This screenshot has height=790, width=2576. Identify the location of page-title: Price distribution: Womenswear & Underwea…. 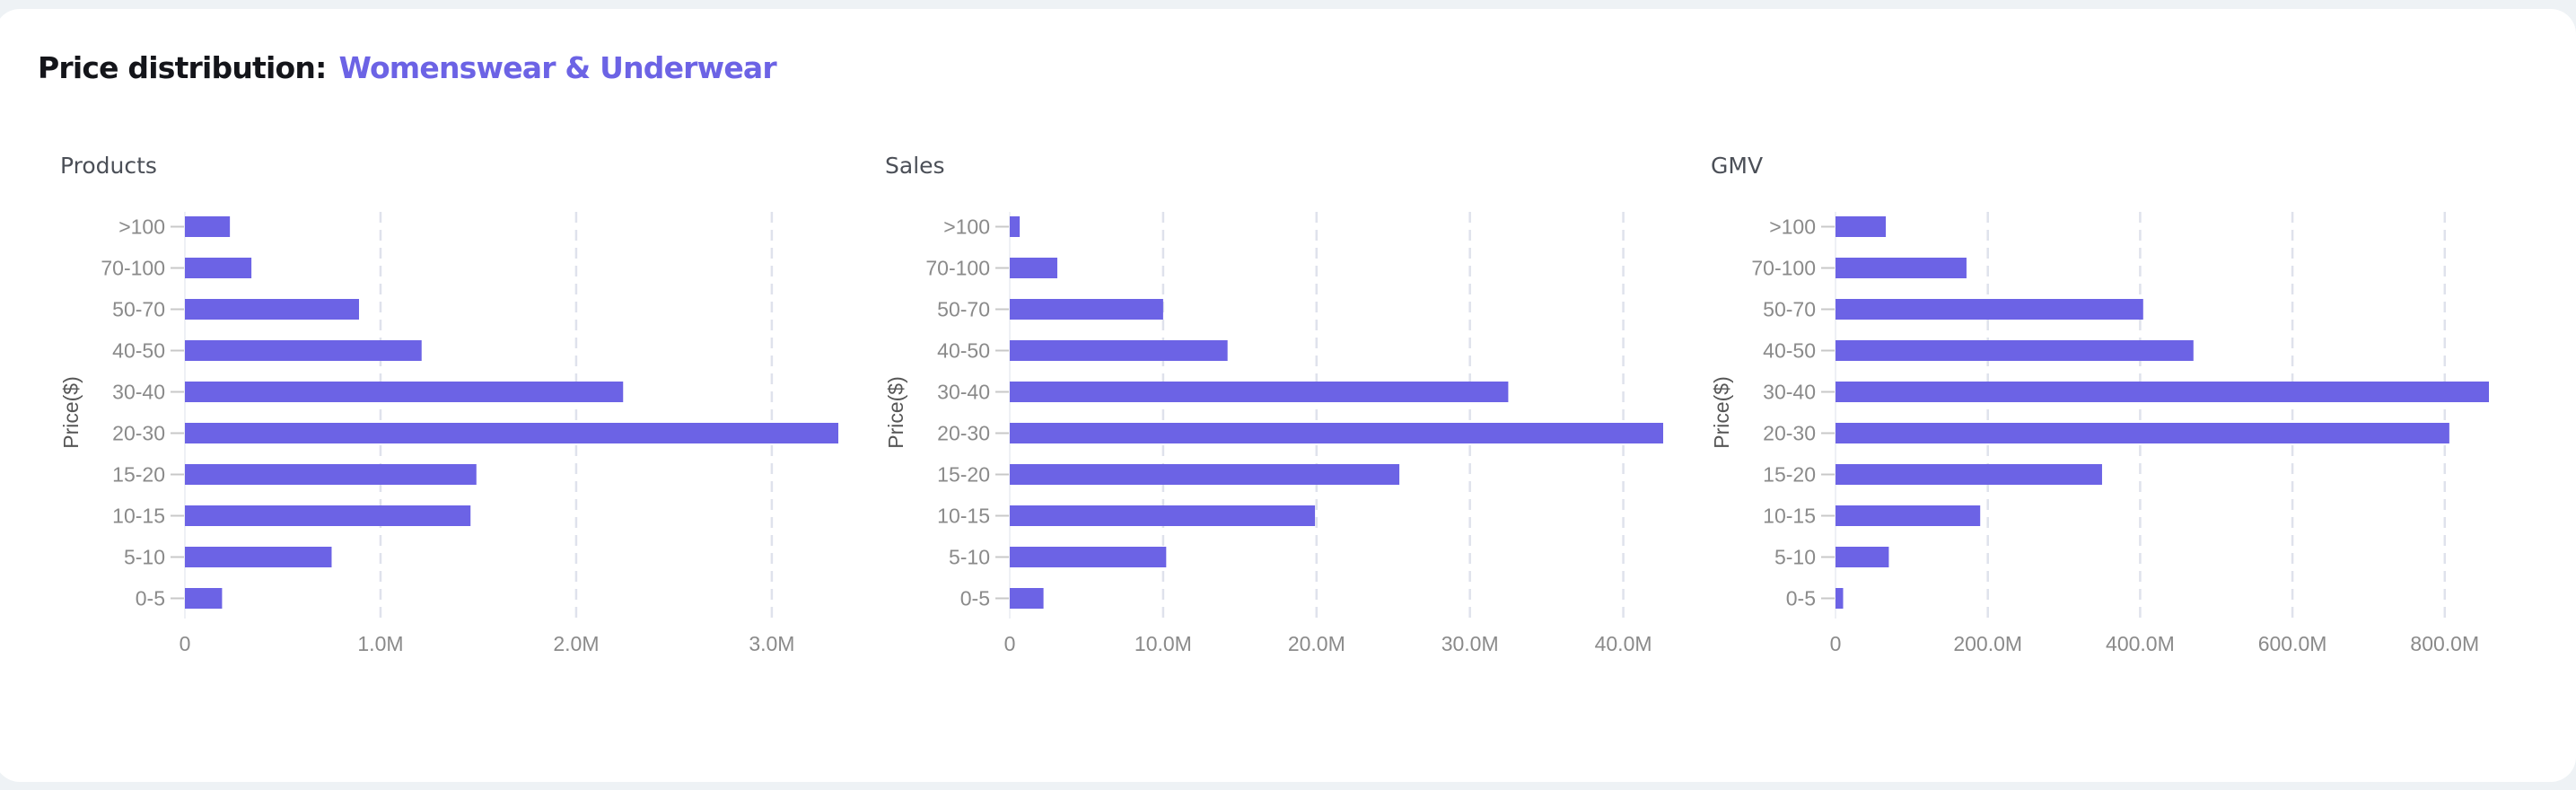
(407, 67).